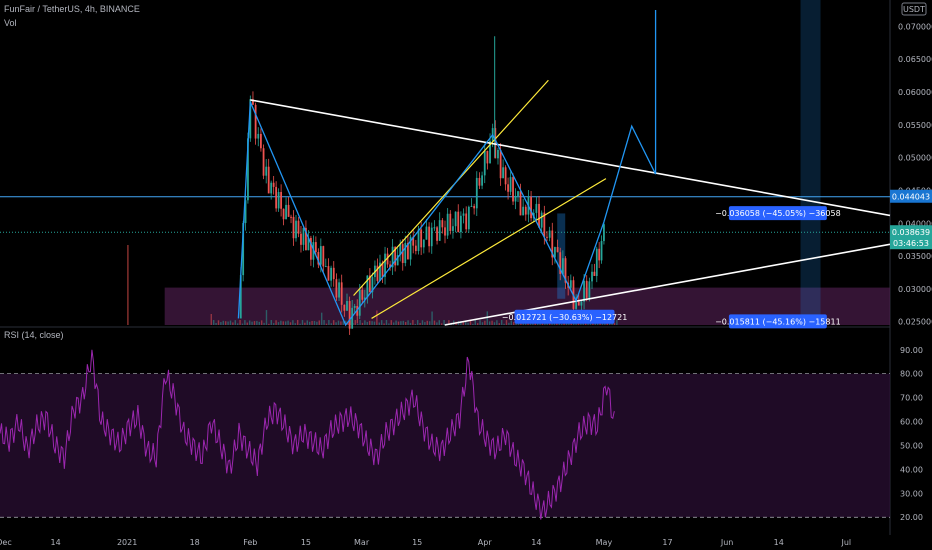  Describe the element at coordinates (911, 517) in the screenshot. I see `rsi-axis-tick: 20.00` at that location.